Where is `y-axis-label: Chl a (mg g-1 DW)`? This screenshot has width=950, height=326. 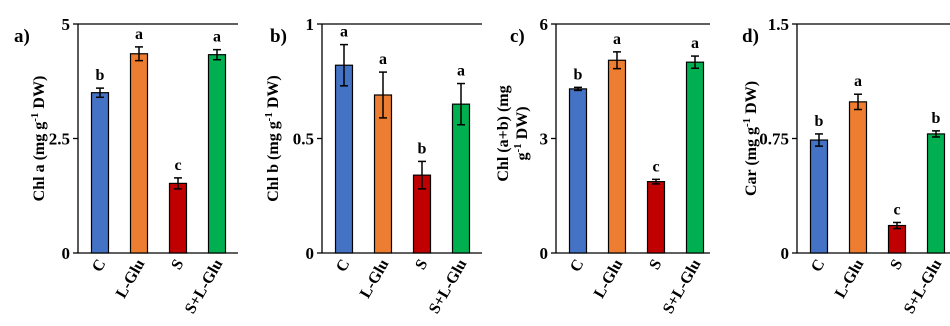
y-axis-label: Chl a (mg g-1 DW) is located at coordinates (38, 139).